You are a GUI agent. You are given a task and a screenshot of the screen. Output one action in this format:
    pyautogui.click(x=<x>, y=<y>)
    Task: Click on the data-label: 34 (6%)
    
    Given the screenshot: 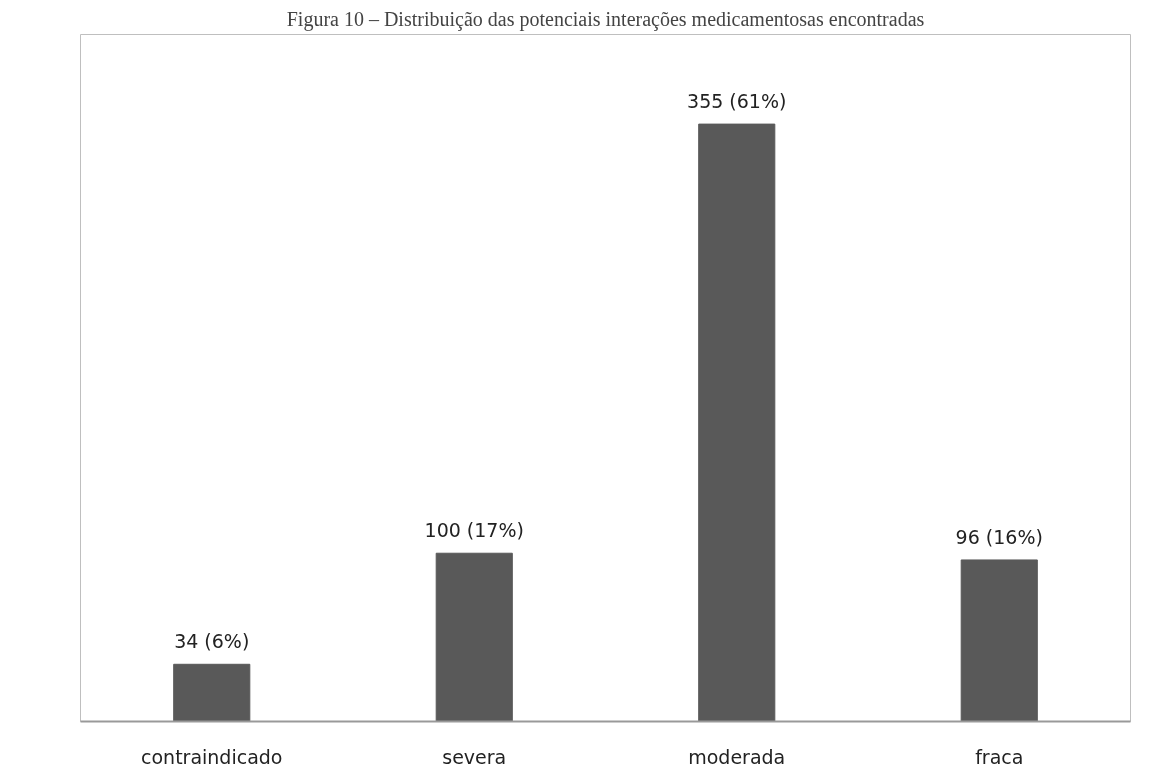 What is the action you would take?
    pyautogui.click(x=212, y=641)
    